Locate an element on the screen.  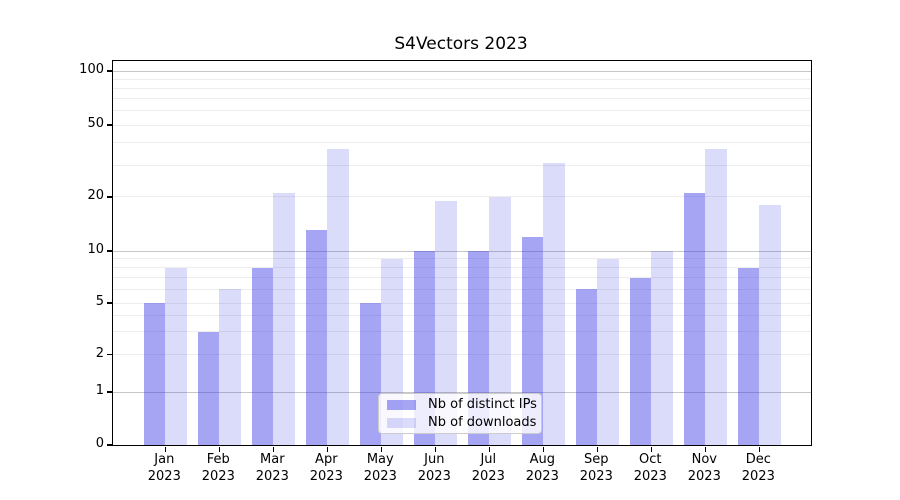
x-tick-label-month: Jun is located at coordinates (434, 459).